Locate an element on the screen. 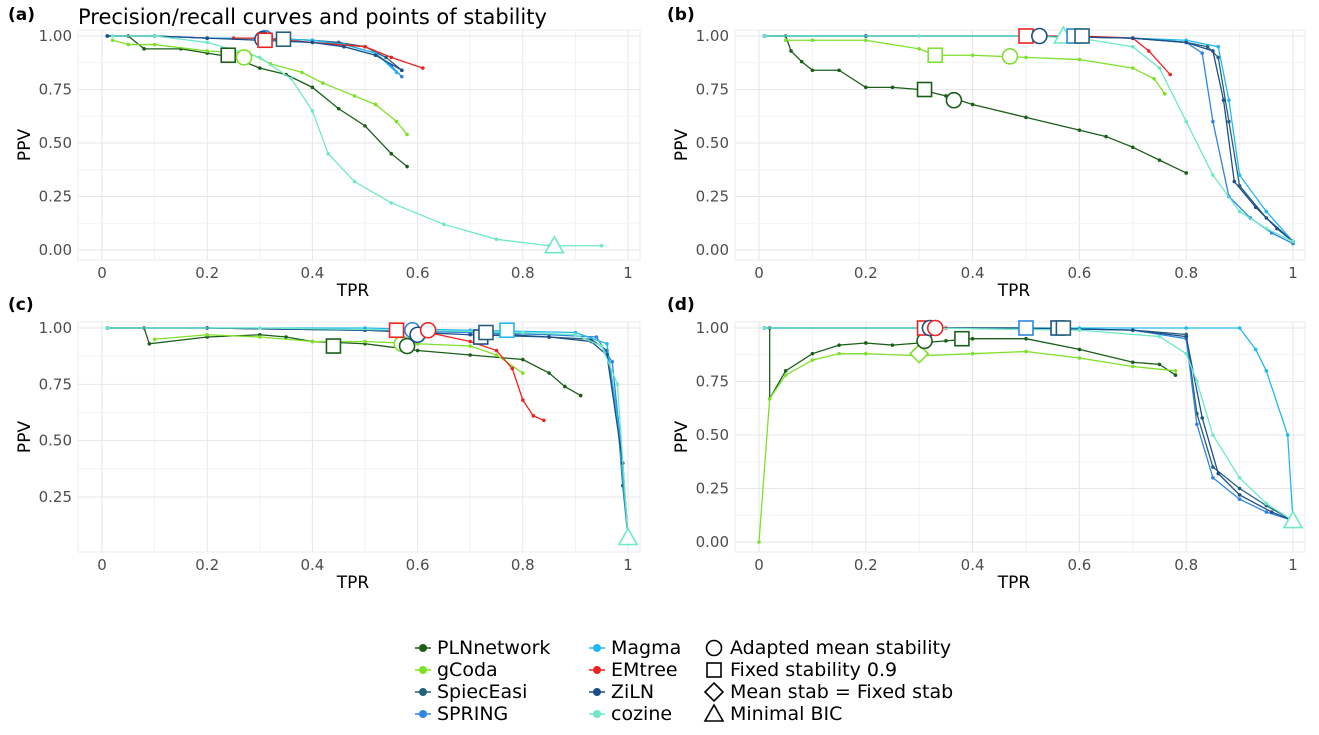  y-tick-label: 1.00 is located at coordinates (55, 328).